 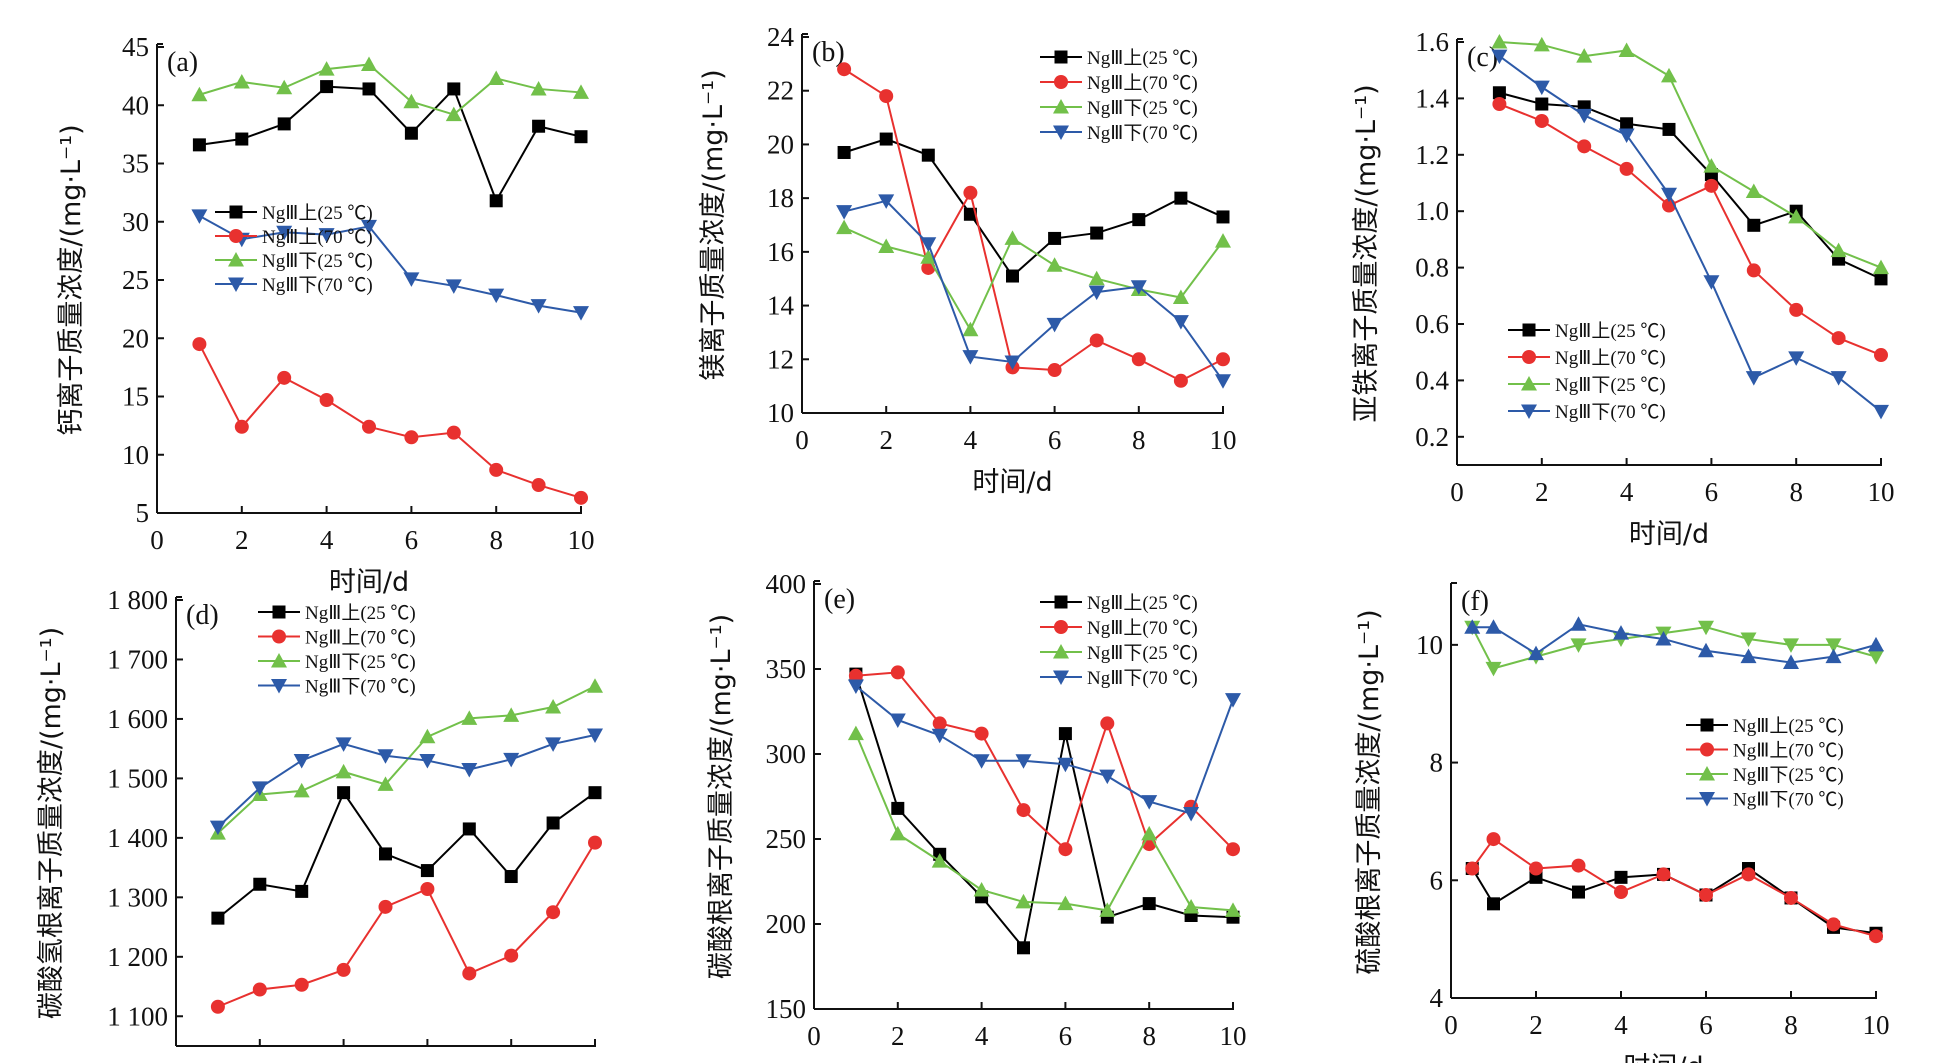 I want to click on y-tick-label: 1 800, so click(x=137, y=600).